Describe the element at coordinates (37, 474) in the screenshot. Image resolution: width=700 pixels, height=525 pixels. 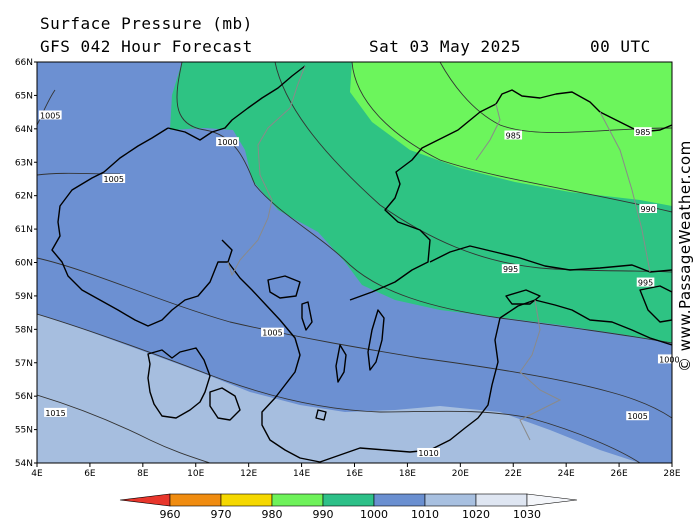
I see `lon-tick-label: 4E` at that location.